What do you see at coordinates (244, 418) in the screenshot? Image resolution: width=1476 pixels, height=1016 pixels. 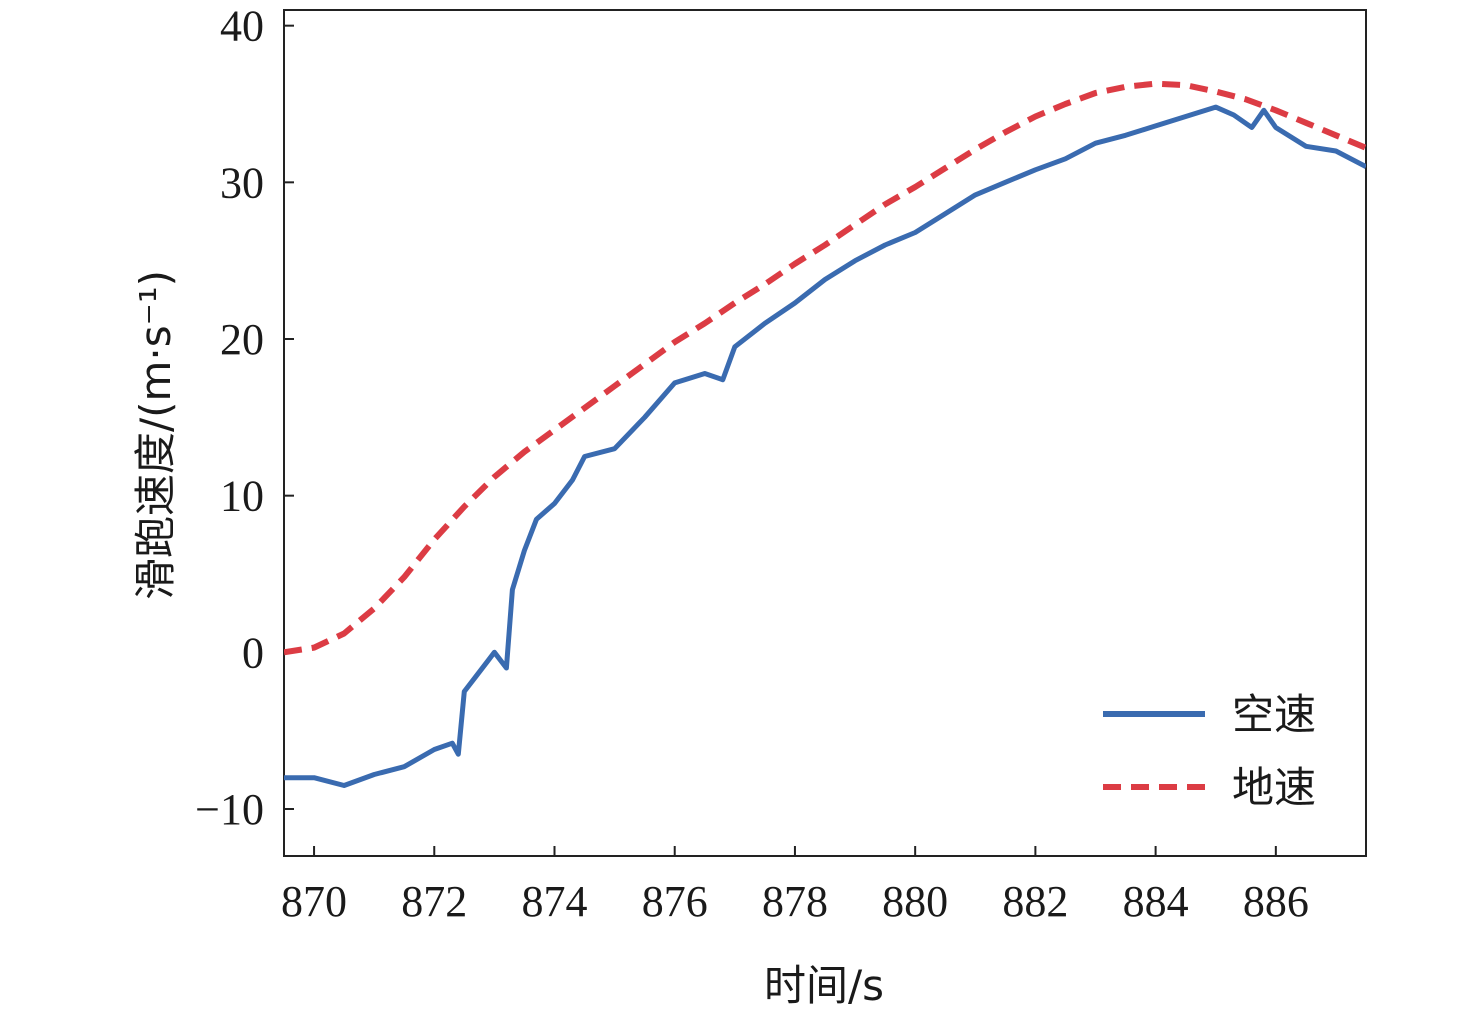 I see `y-axis: −10 0 10 20 30 40` at bounding box center [244, 418].